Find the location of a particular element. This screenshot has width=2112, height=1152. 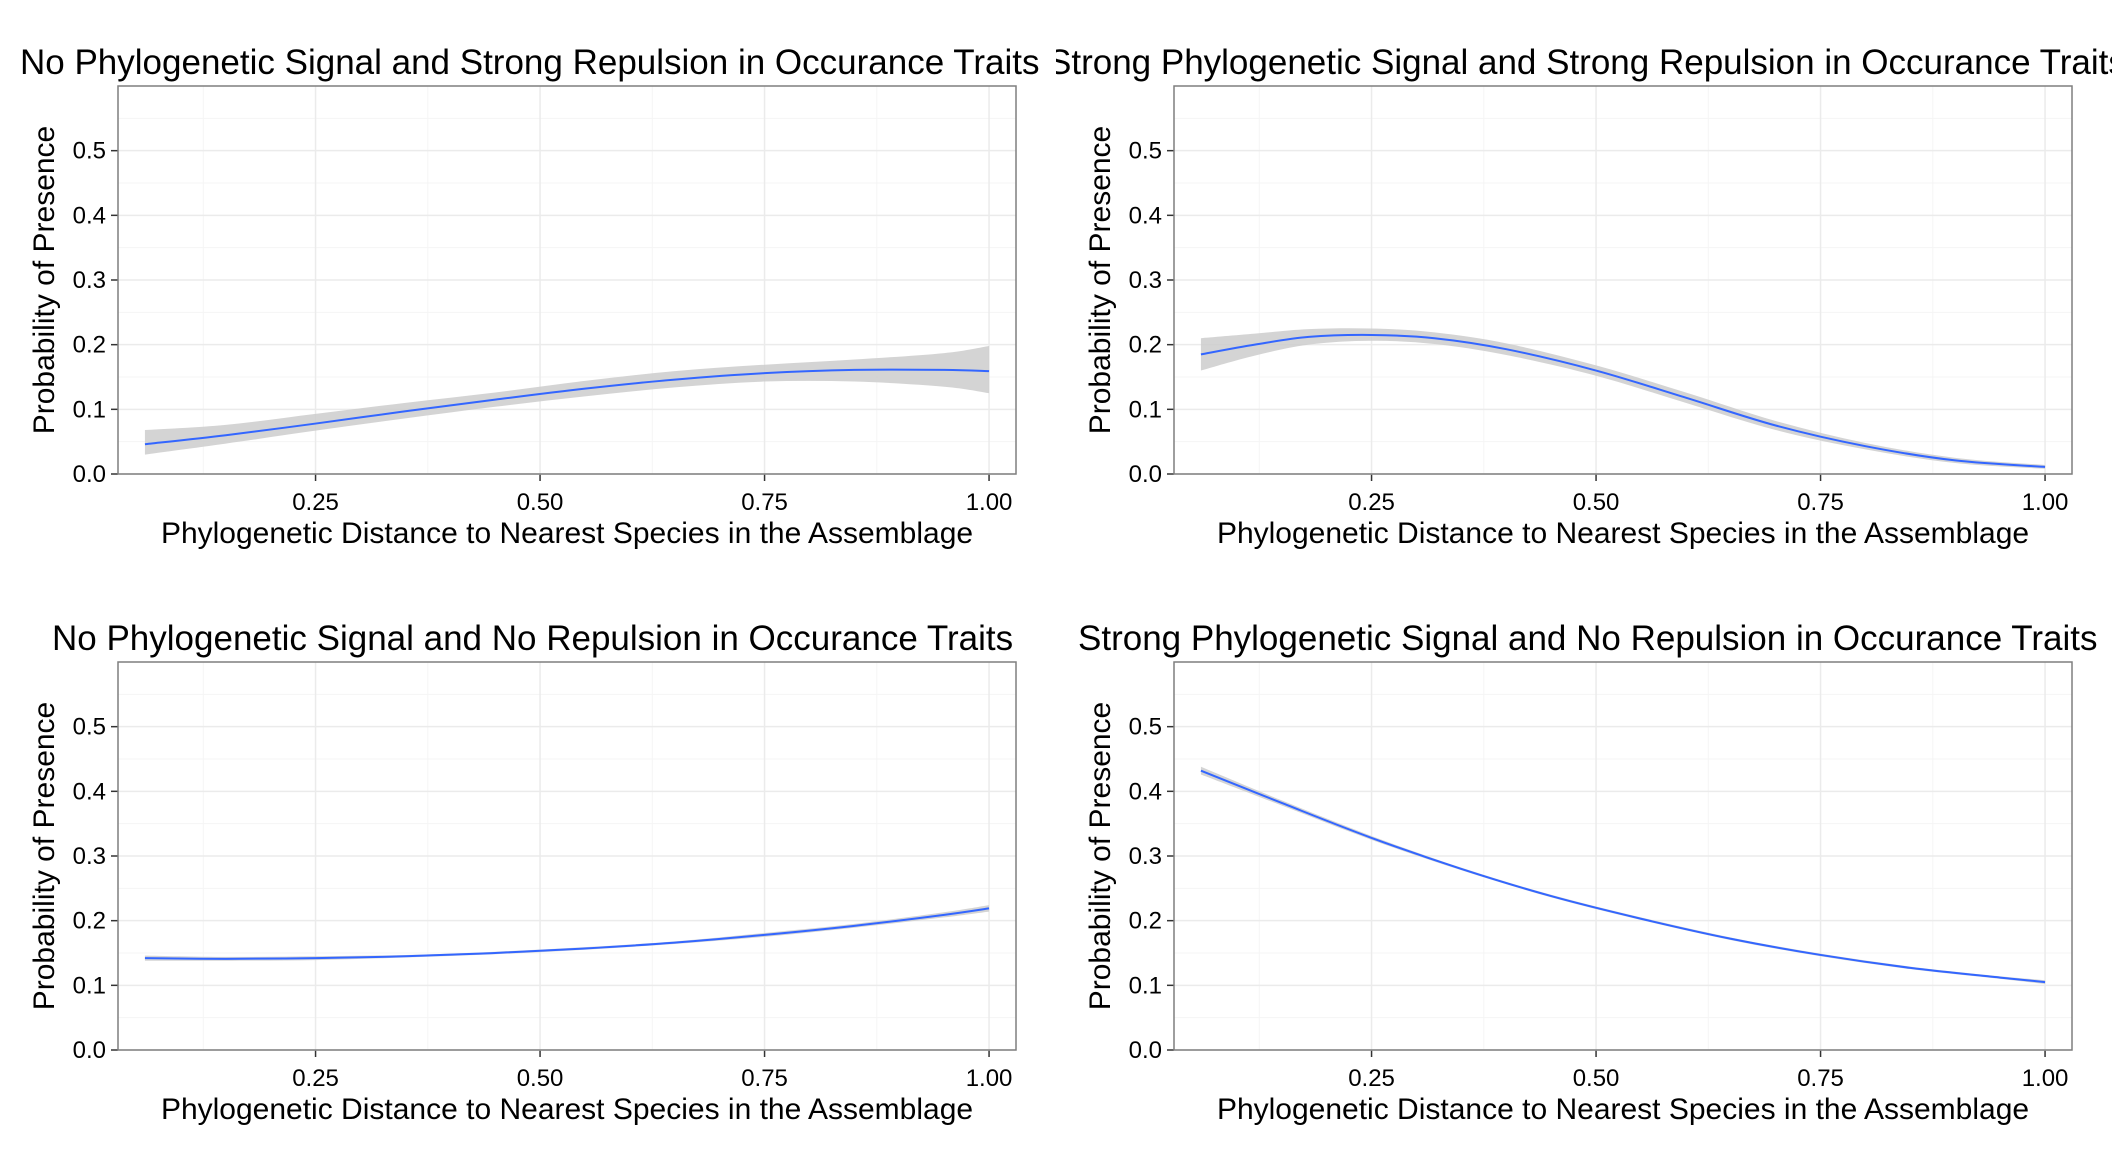

confidence-ribbon is located at coordinates (1623, 398).